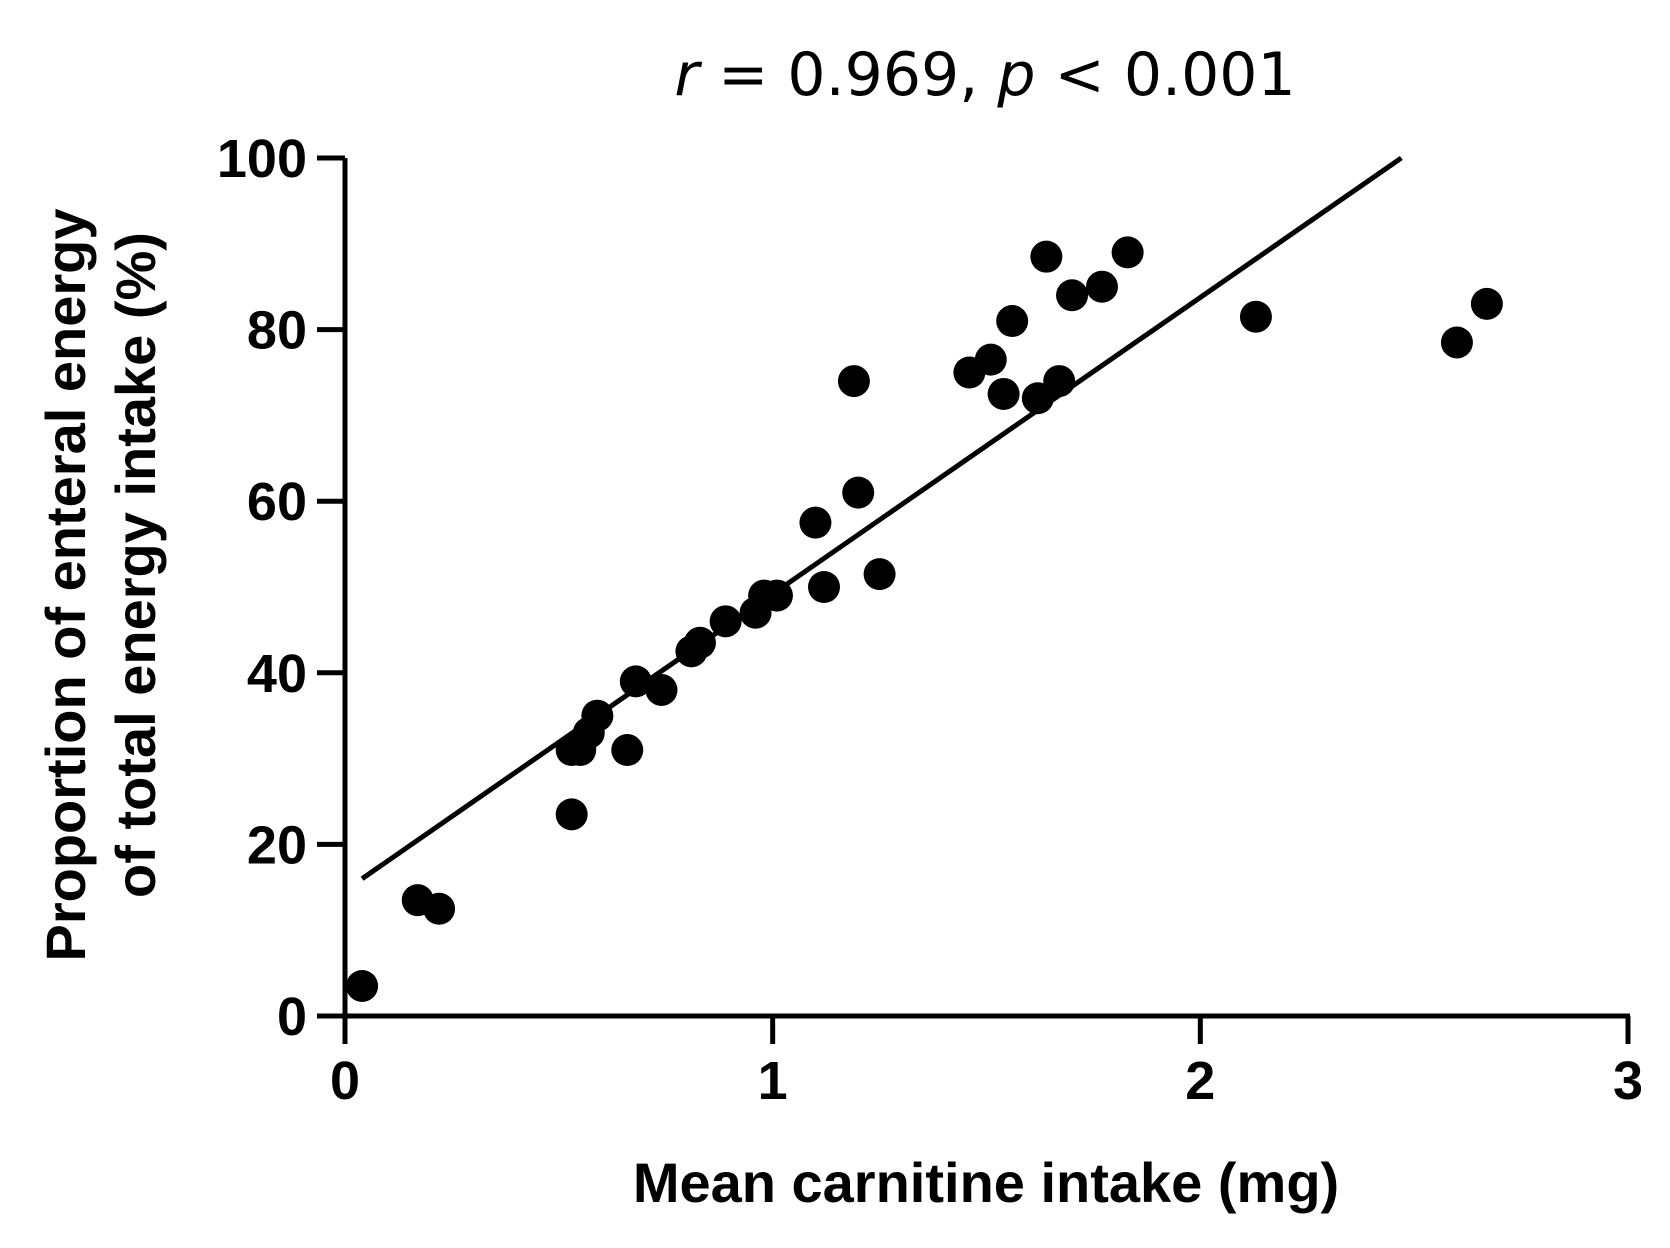 This screenshot has height=1248, width=1670. Describe the element at coordinates (688, 75) in the screenshot. I see `r-symbol: r` at that location.